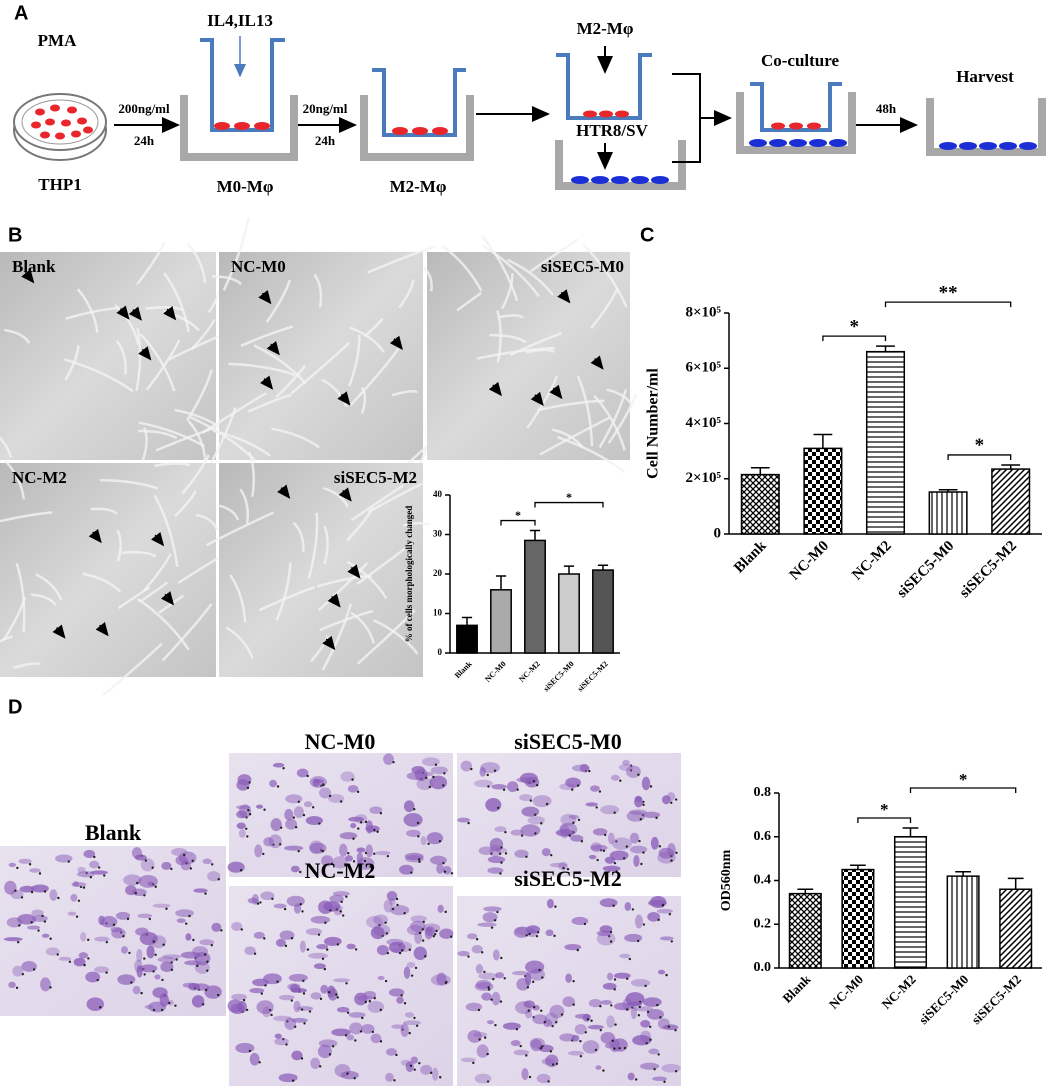 The image size is (1059, 1088). I want to click on micrograph-label: NC-M0, so click(258, 266).